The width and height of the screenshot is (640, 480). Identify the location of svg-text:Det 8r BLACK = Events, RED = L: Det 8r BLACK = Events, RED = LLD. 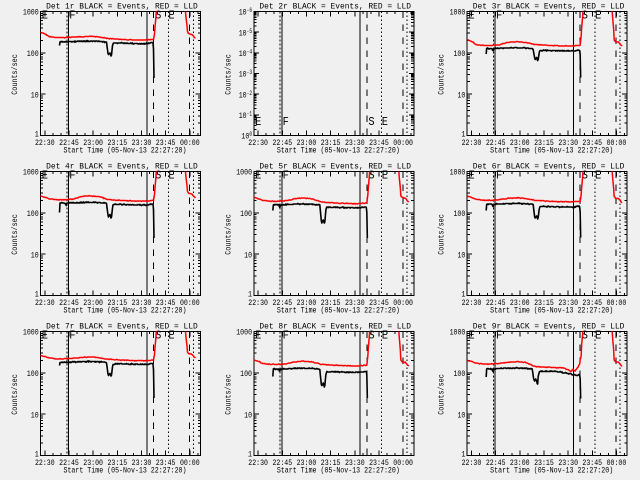
(335, 327).